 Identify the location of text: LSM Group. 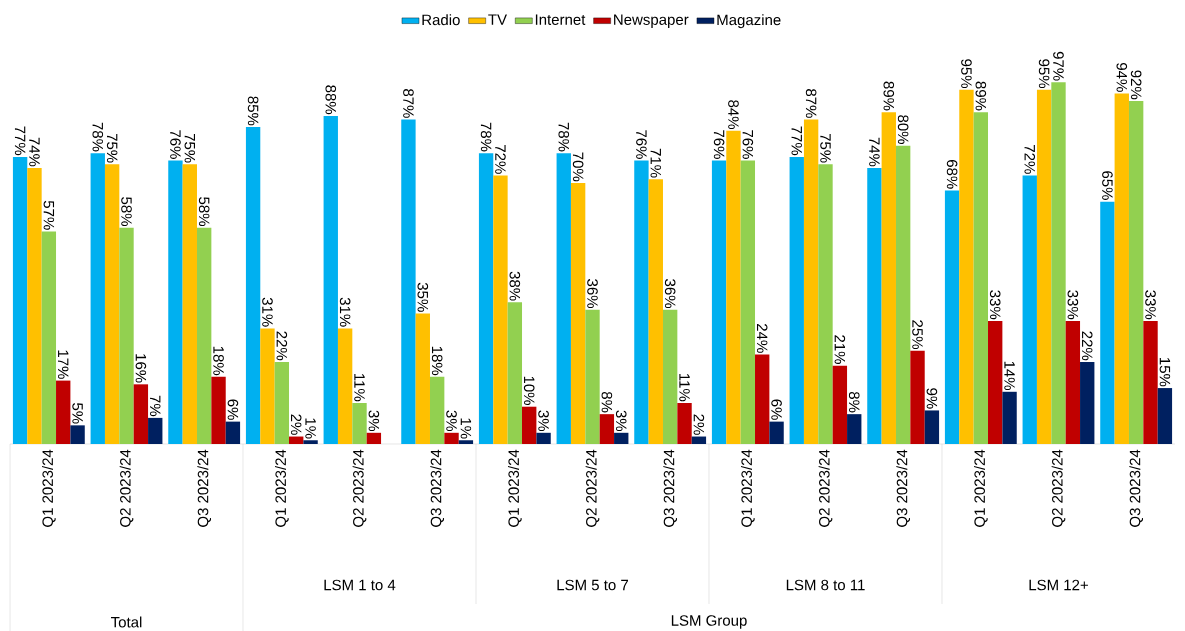
(709, 622).